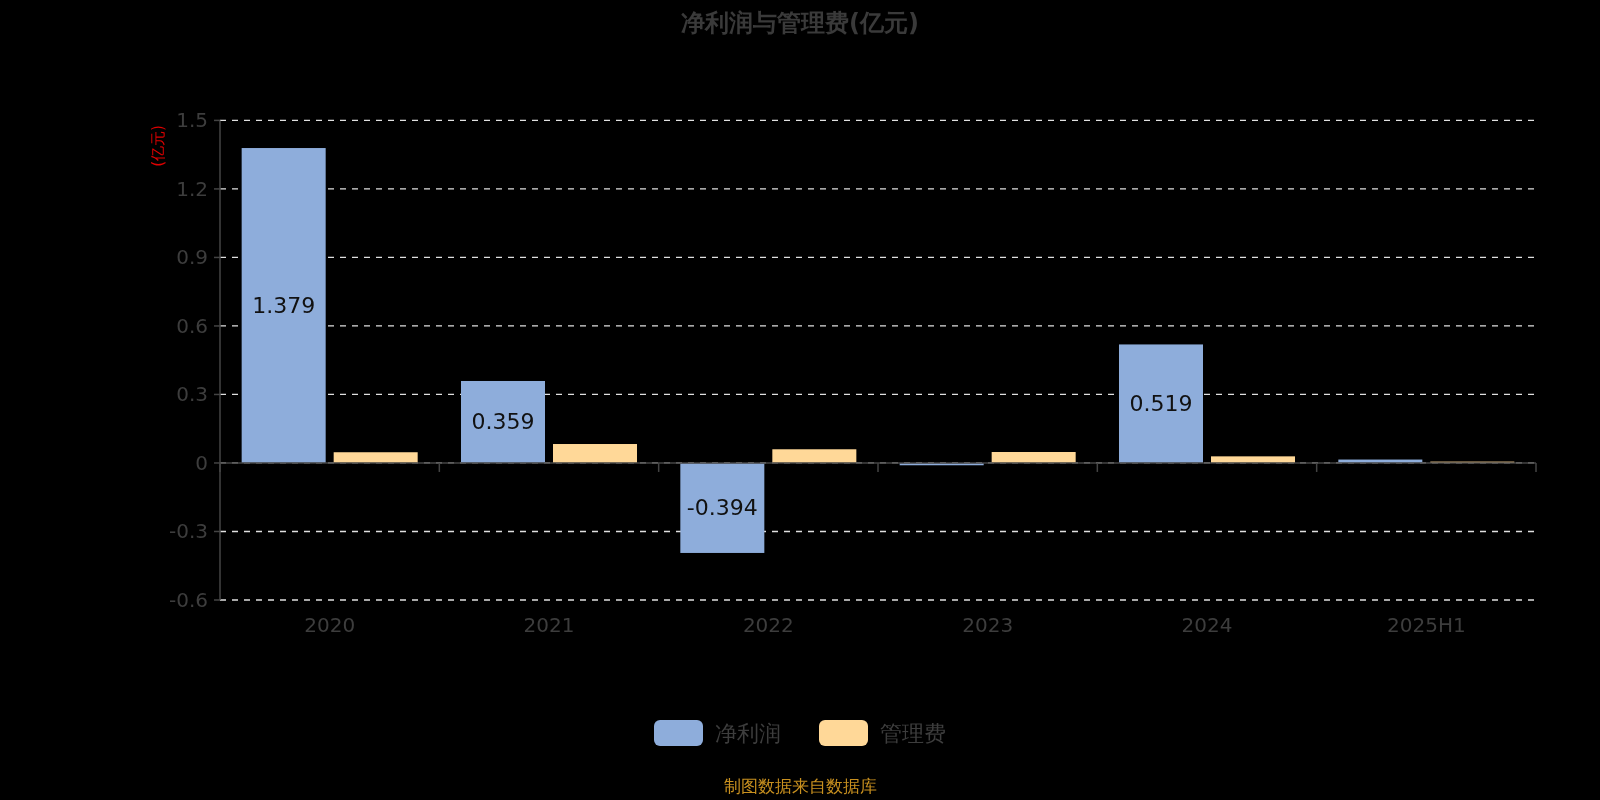  What do you see at coordinates (192, 257) in the screenshot?
I see `y-tick-label: 0.9` at bounding box center [192, 257].